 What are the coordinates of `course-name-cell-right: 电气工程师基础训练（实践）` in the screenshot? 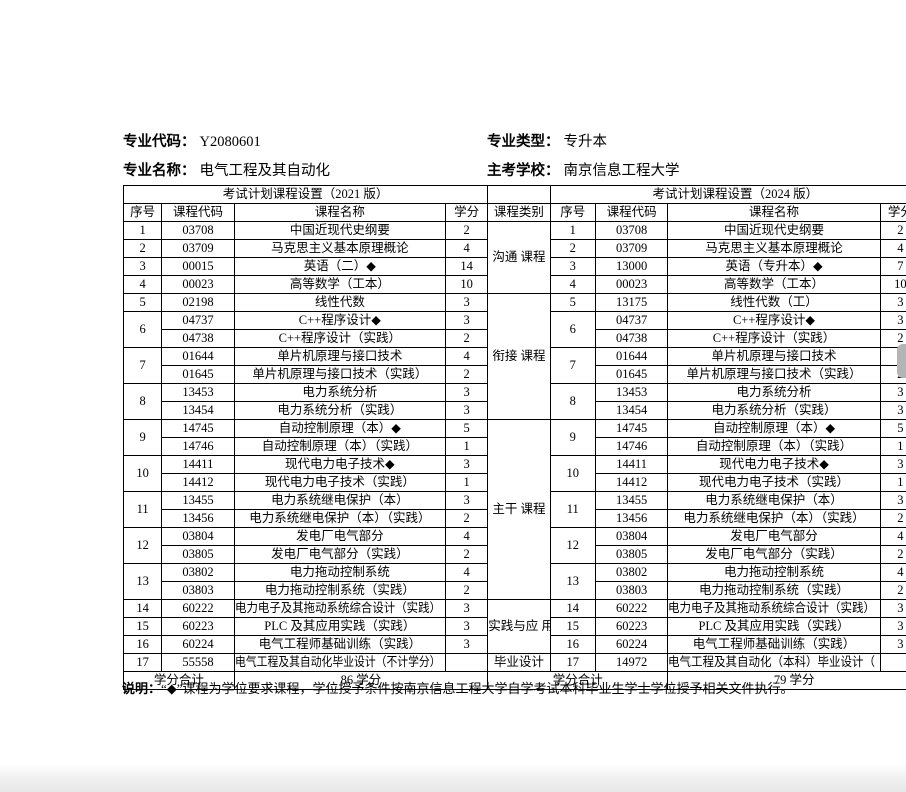 It's located at (774, 644).